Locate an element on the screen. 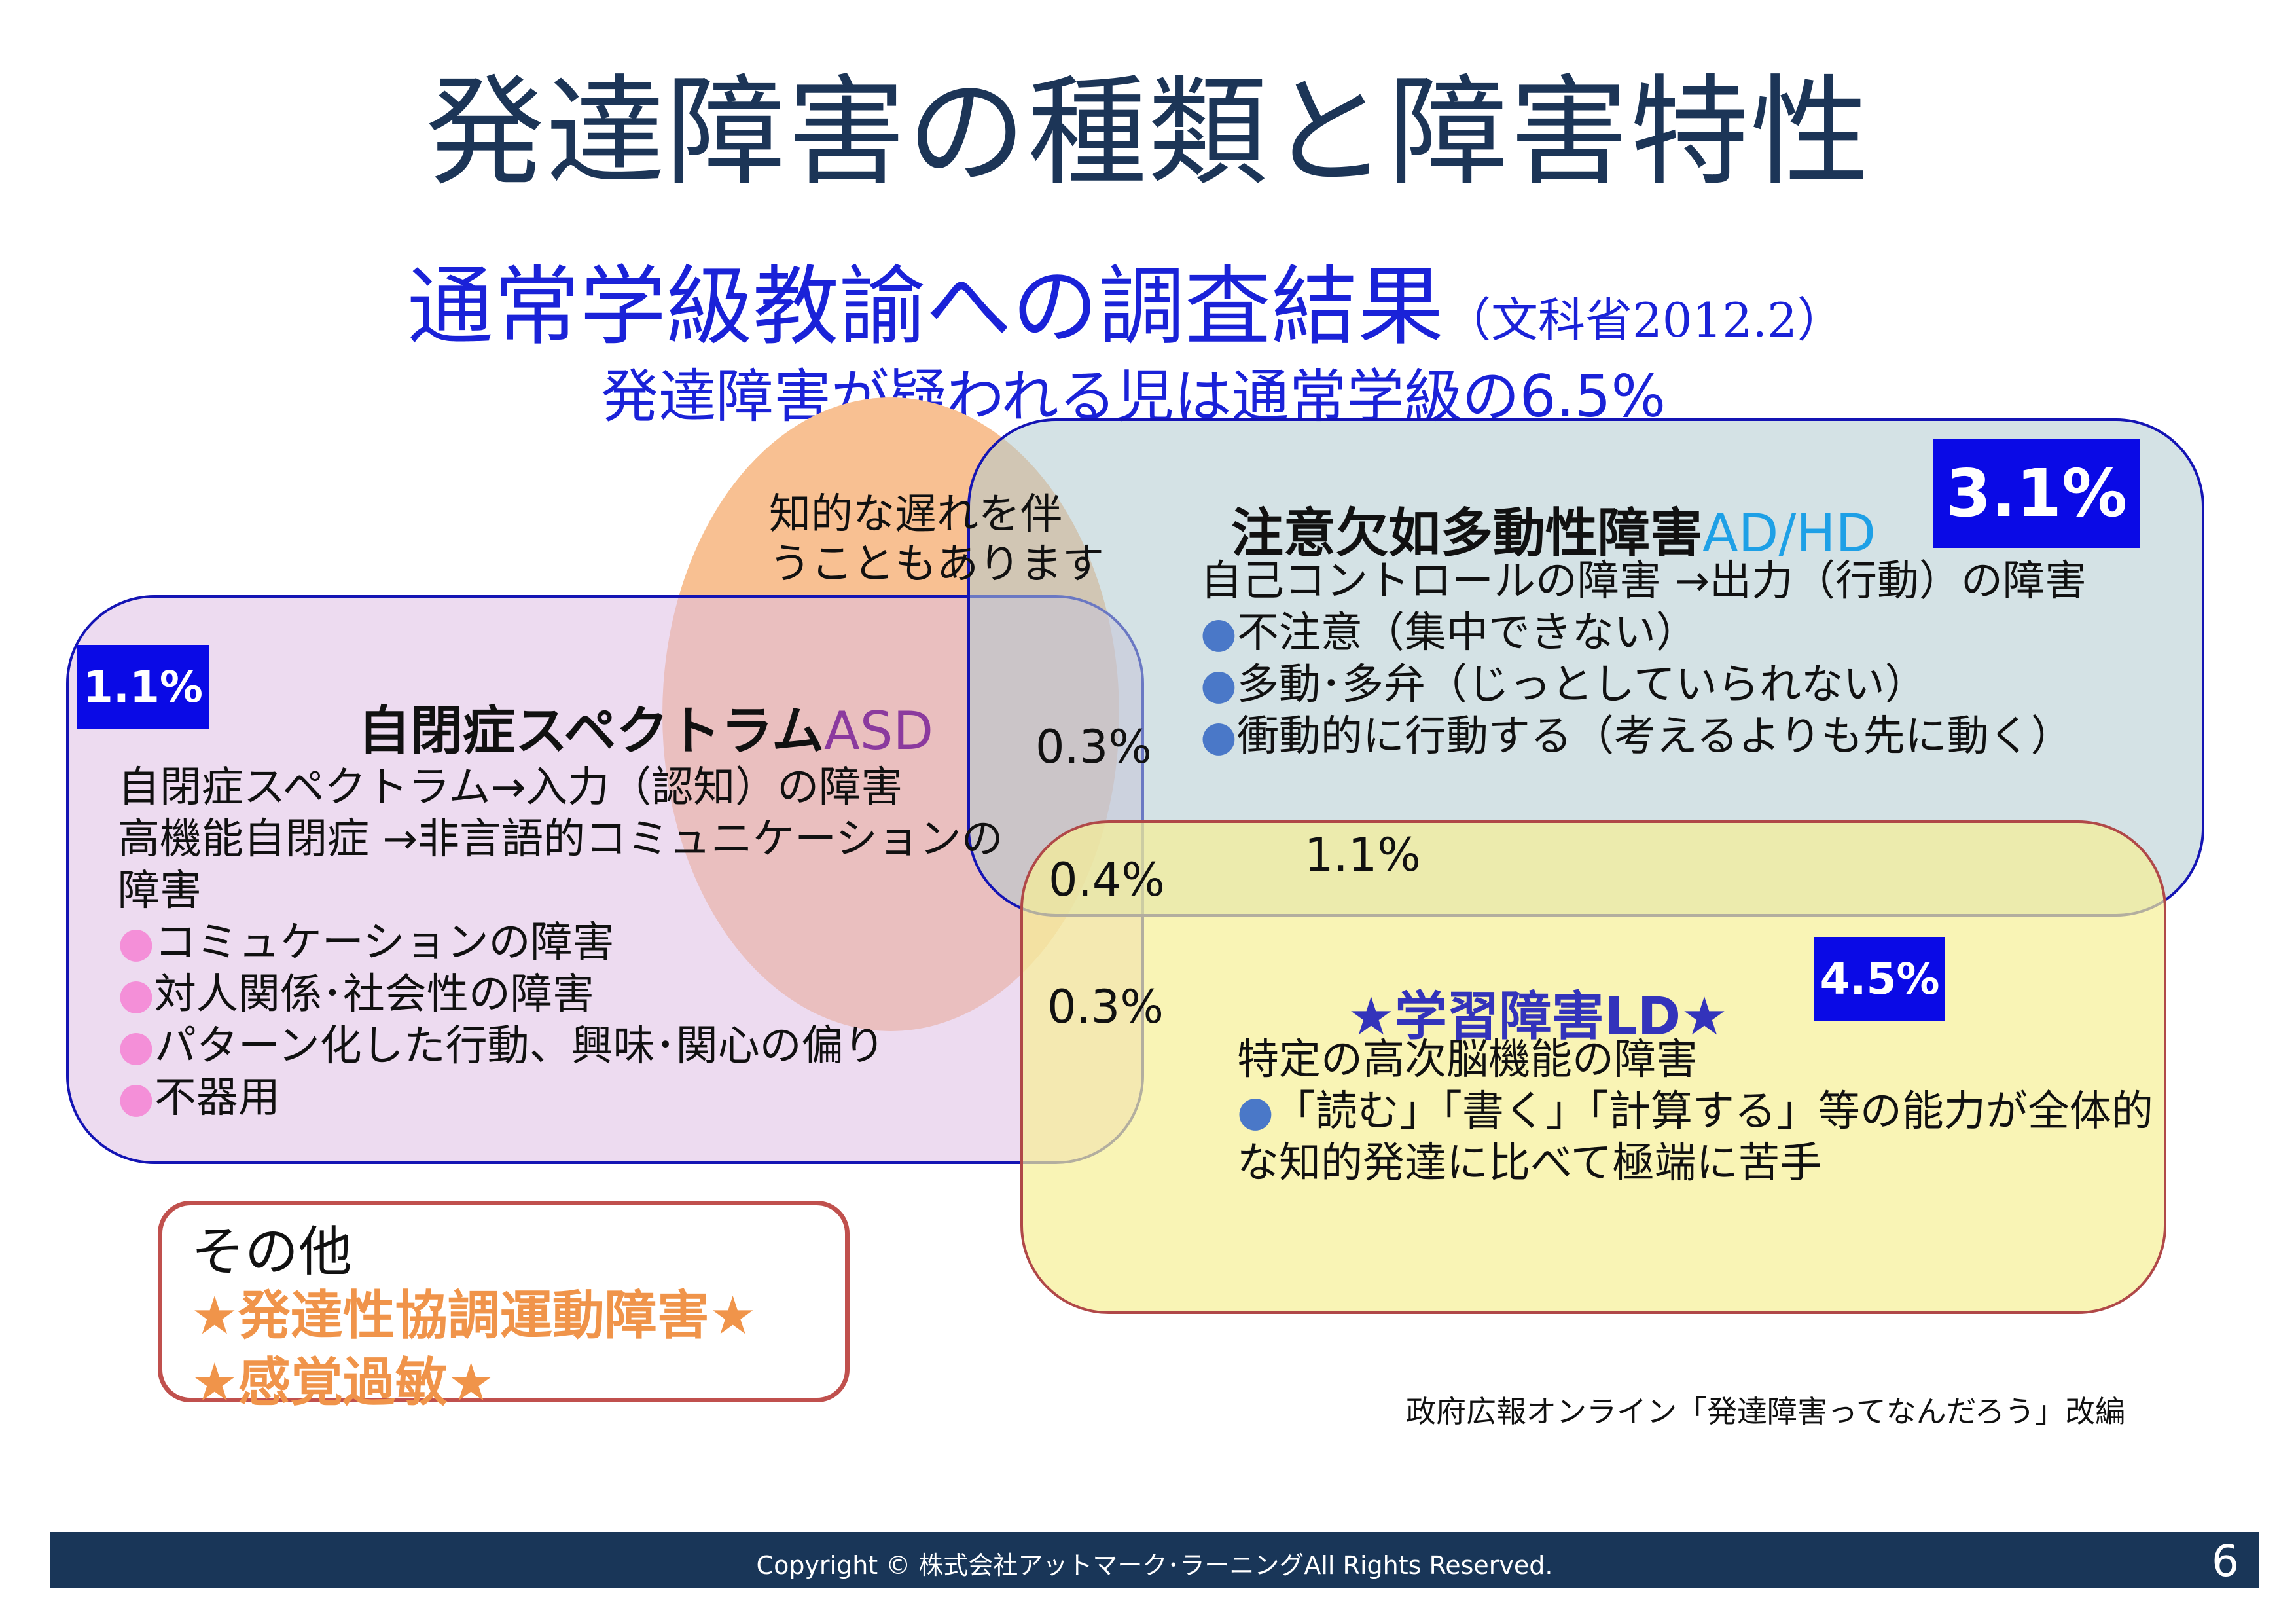 The image size is (2296, 1623). other-heading: その他 is located at coordinates (272, 1252).